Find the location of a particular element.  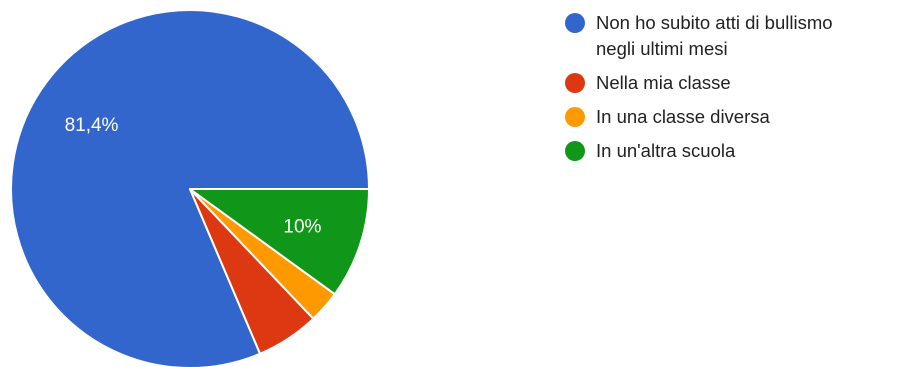

legend-marker-blue is located at coordinates (575, 23).